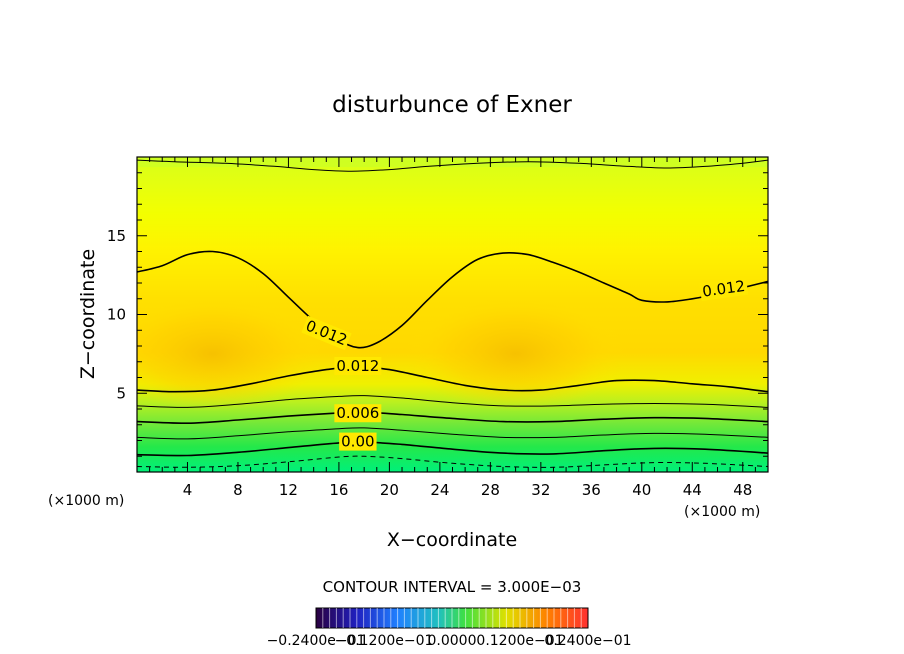  Describe the element at coordinates (452, 587) in the screenshot. I see `contour-interval-text: CONTOUR INTERVAL = 3.000E−03` at that location.